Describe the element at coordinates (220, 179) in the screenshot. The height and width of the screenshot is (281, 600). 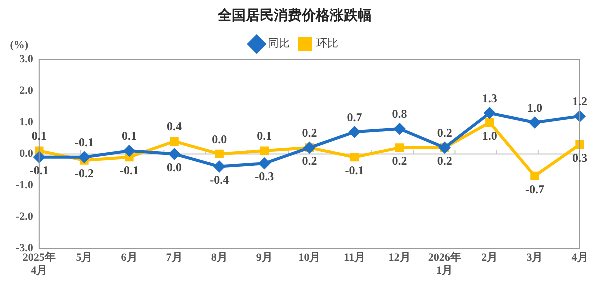
I see `data-label: -0.4` at that location.